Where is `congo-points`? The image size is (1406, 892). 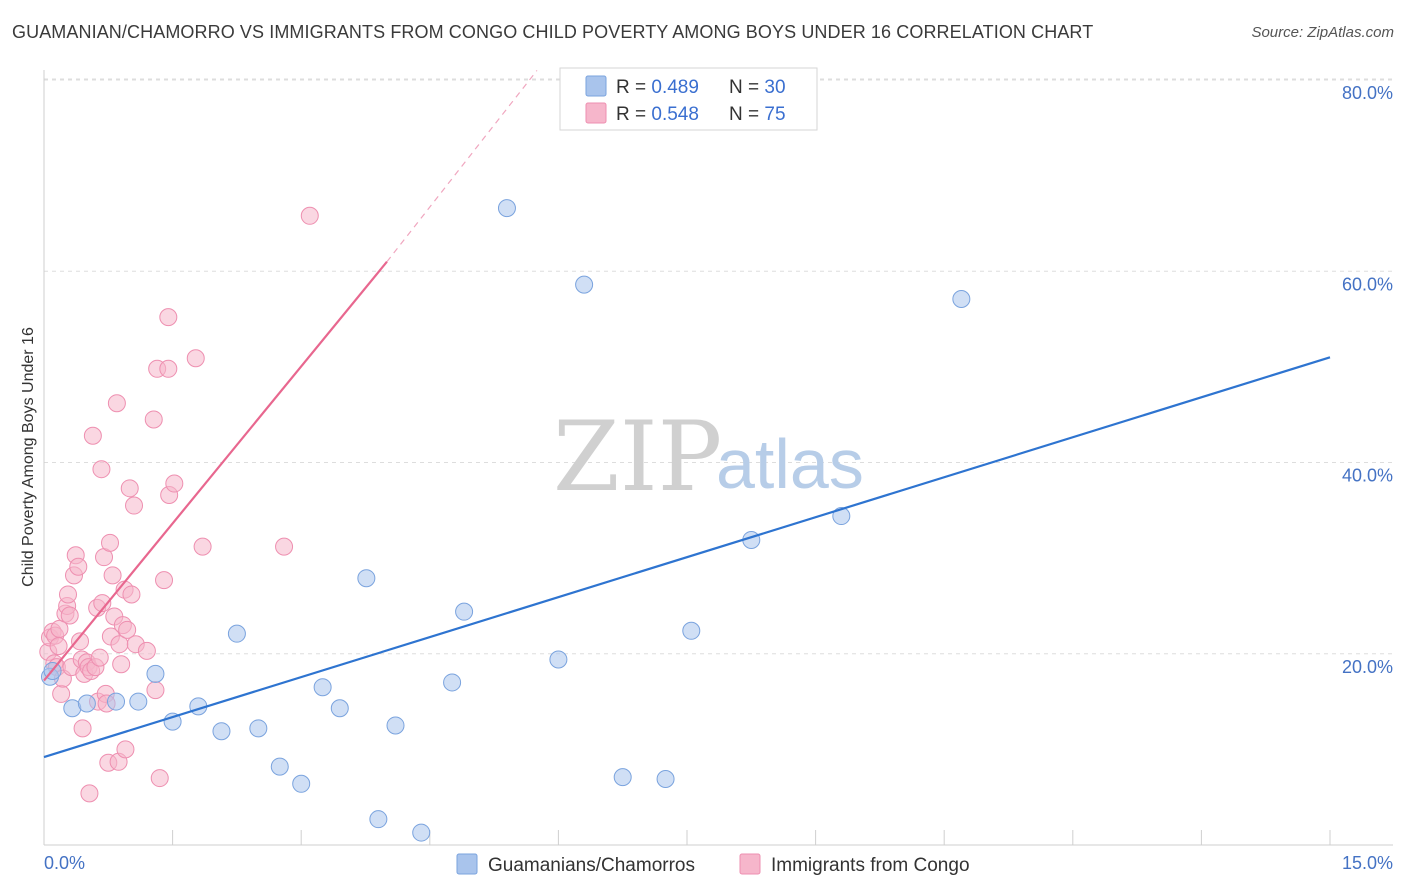
congo-points is located at coordinates (179, 504).